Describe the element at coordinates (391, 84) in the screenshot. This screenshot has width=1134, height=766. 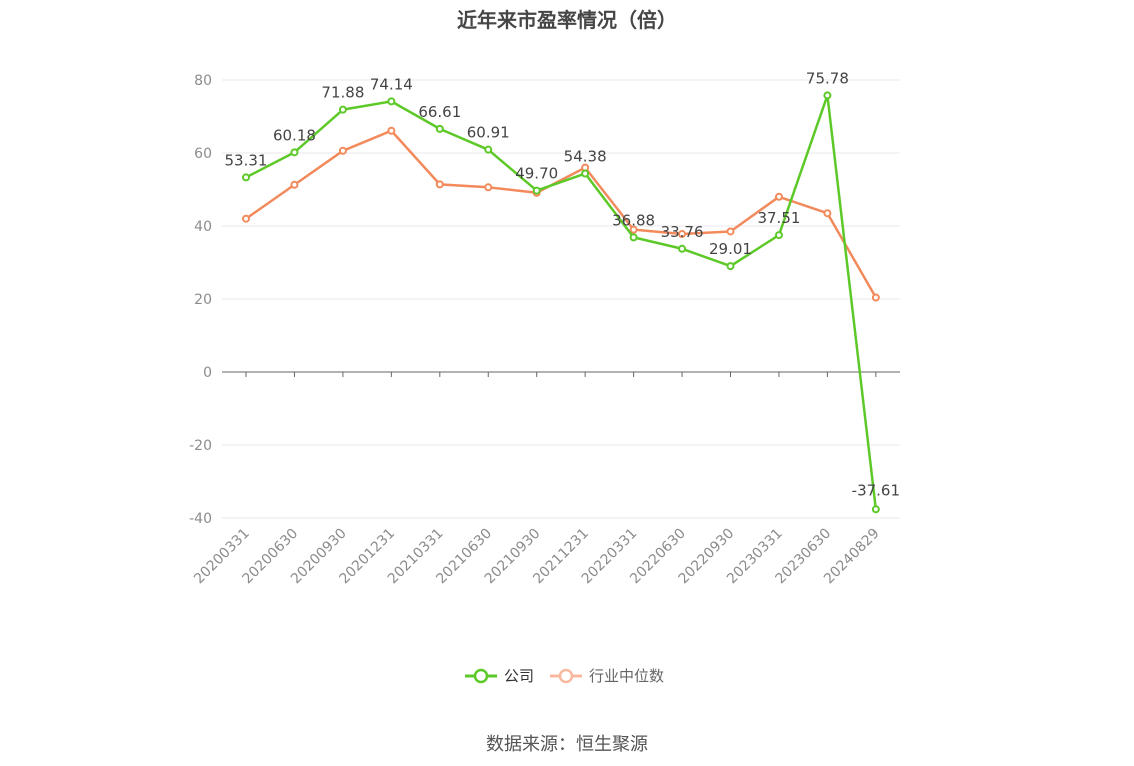
I see `data-label: 74.14` at that location.